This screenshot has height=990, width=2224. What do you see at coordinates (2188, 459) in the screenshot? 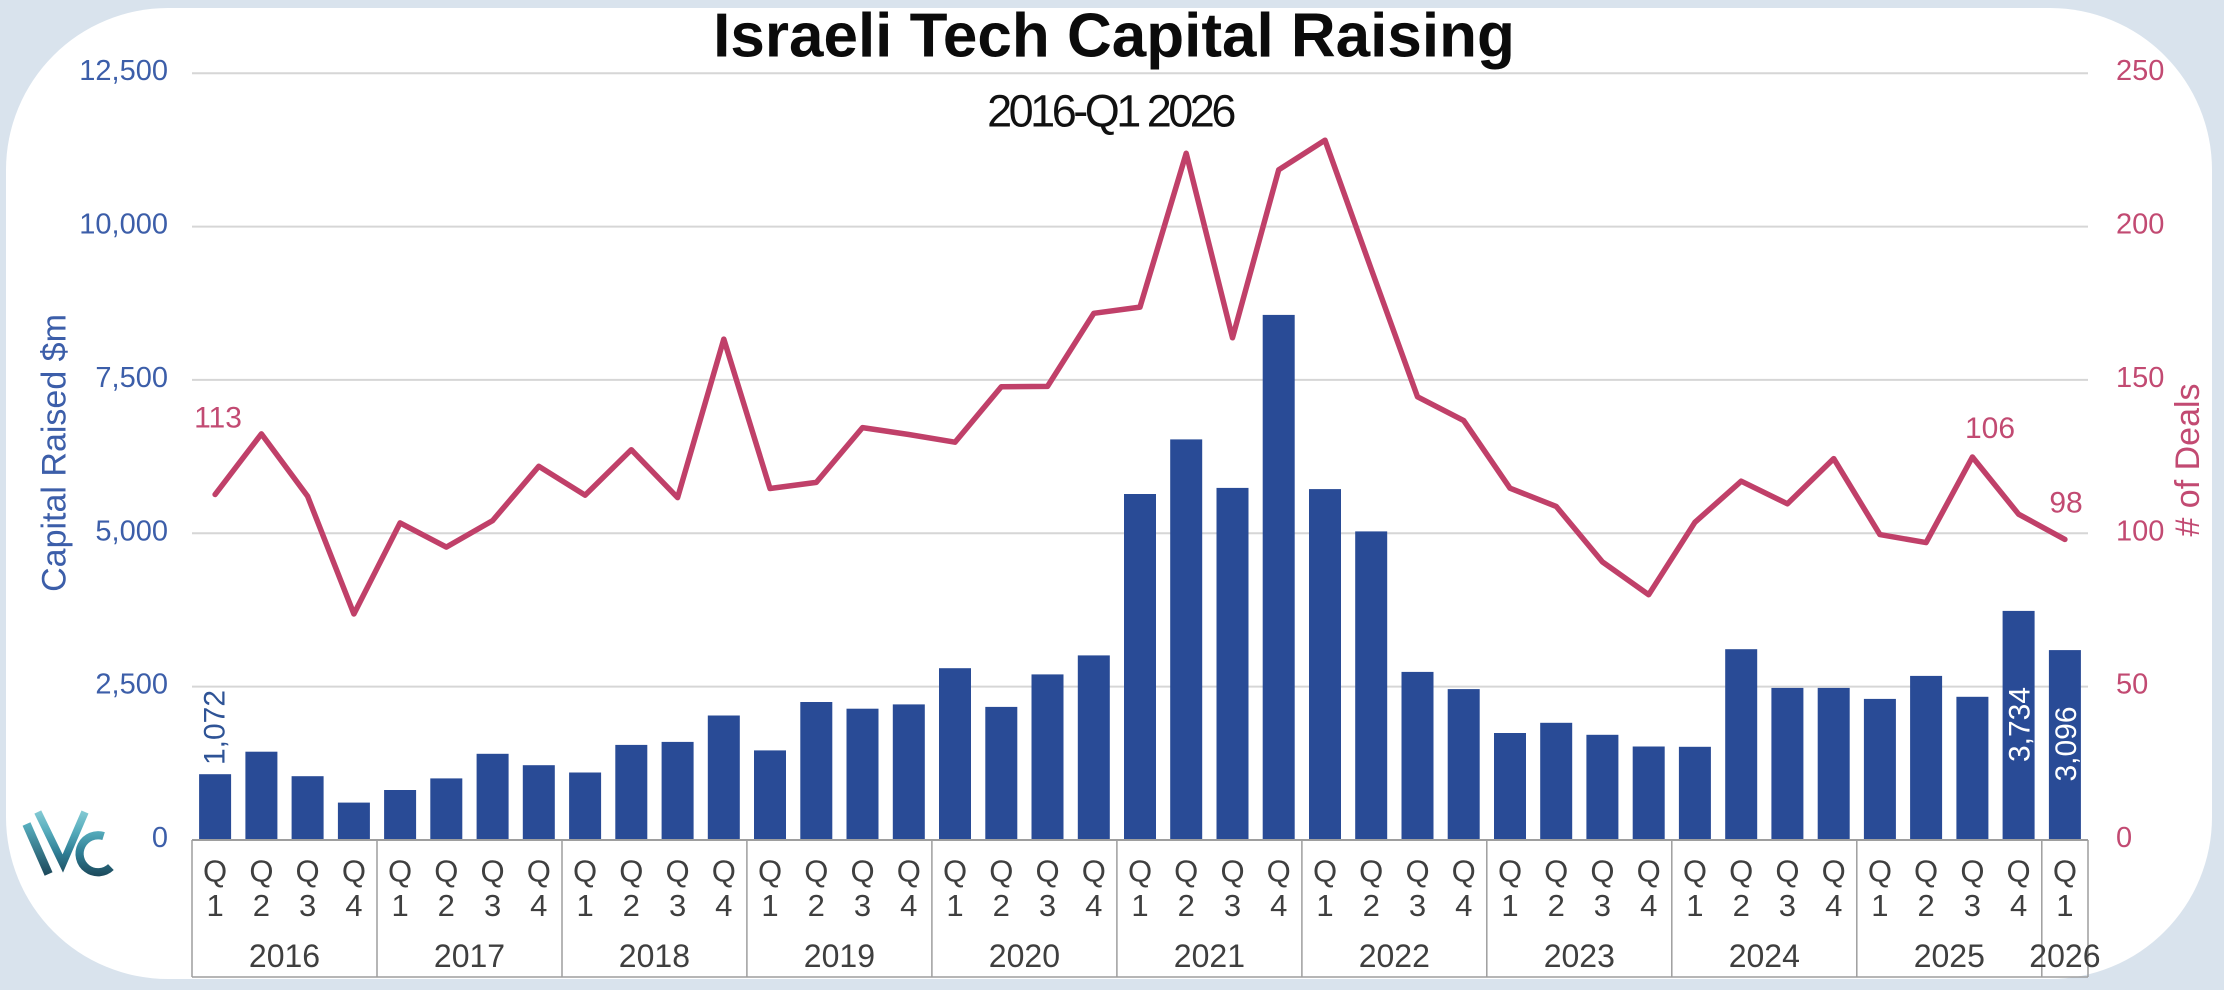
I see `svg-text: # of Deals` at bounding box center [2188, 459].